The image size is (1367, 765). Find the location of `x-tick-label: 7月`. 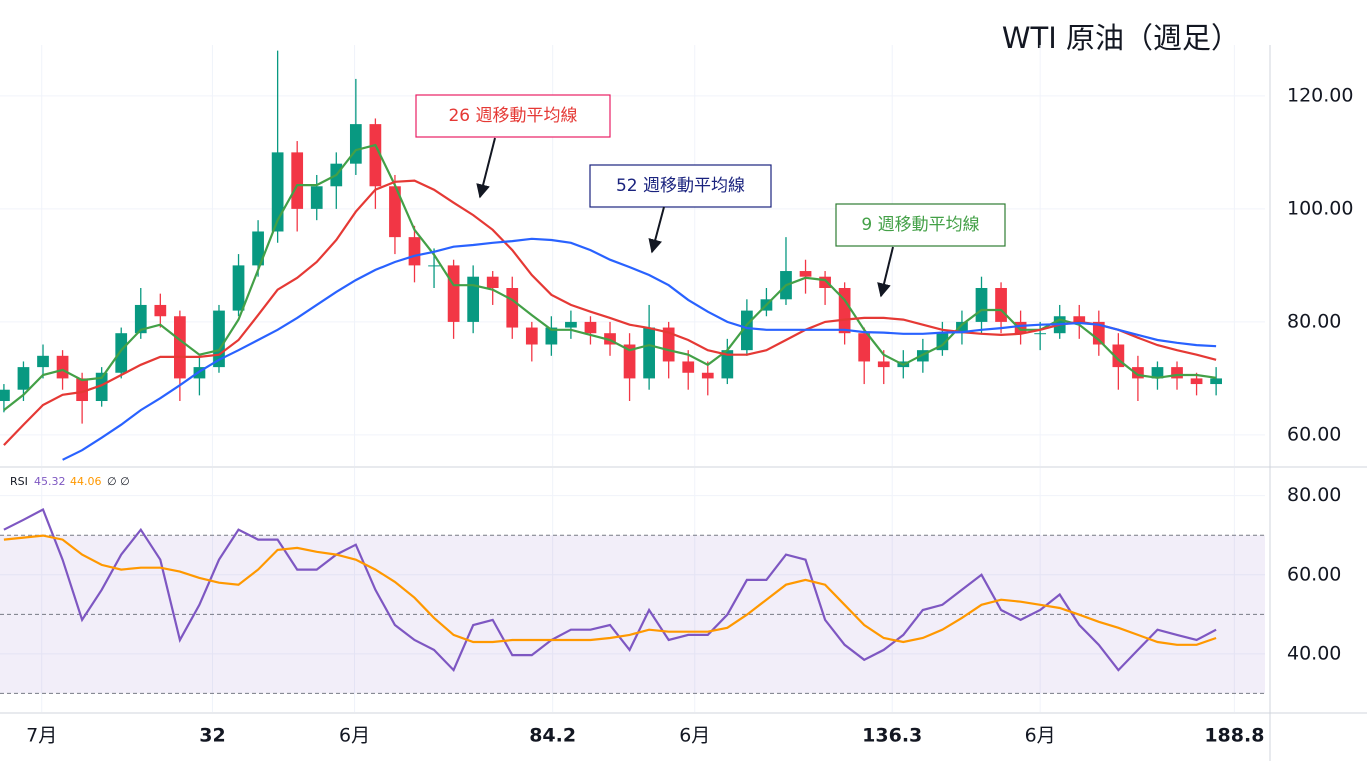

x-tick-label: 7月 is located at coordinates (41, 736).